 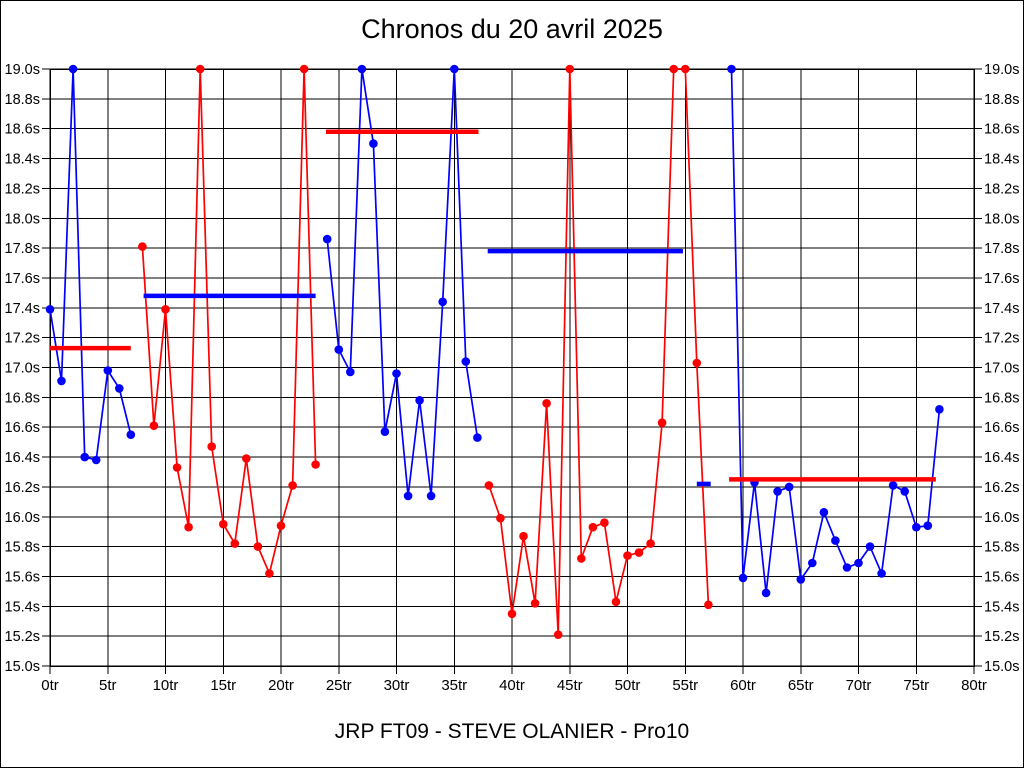 I want to click on y-tick-label-right: 15.2s, so click(x=1001, y=637).